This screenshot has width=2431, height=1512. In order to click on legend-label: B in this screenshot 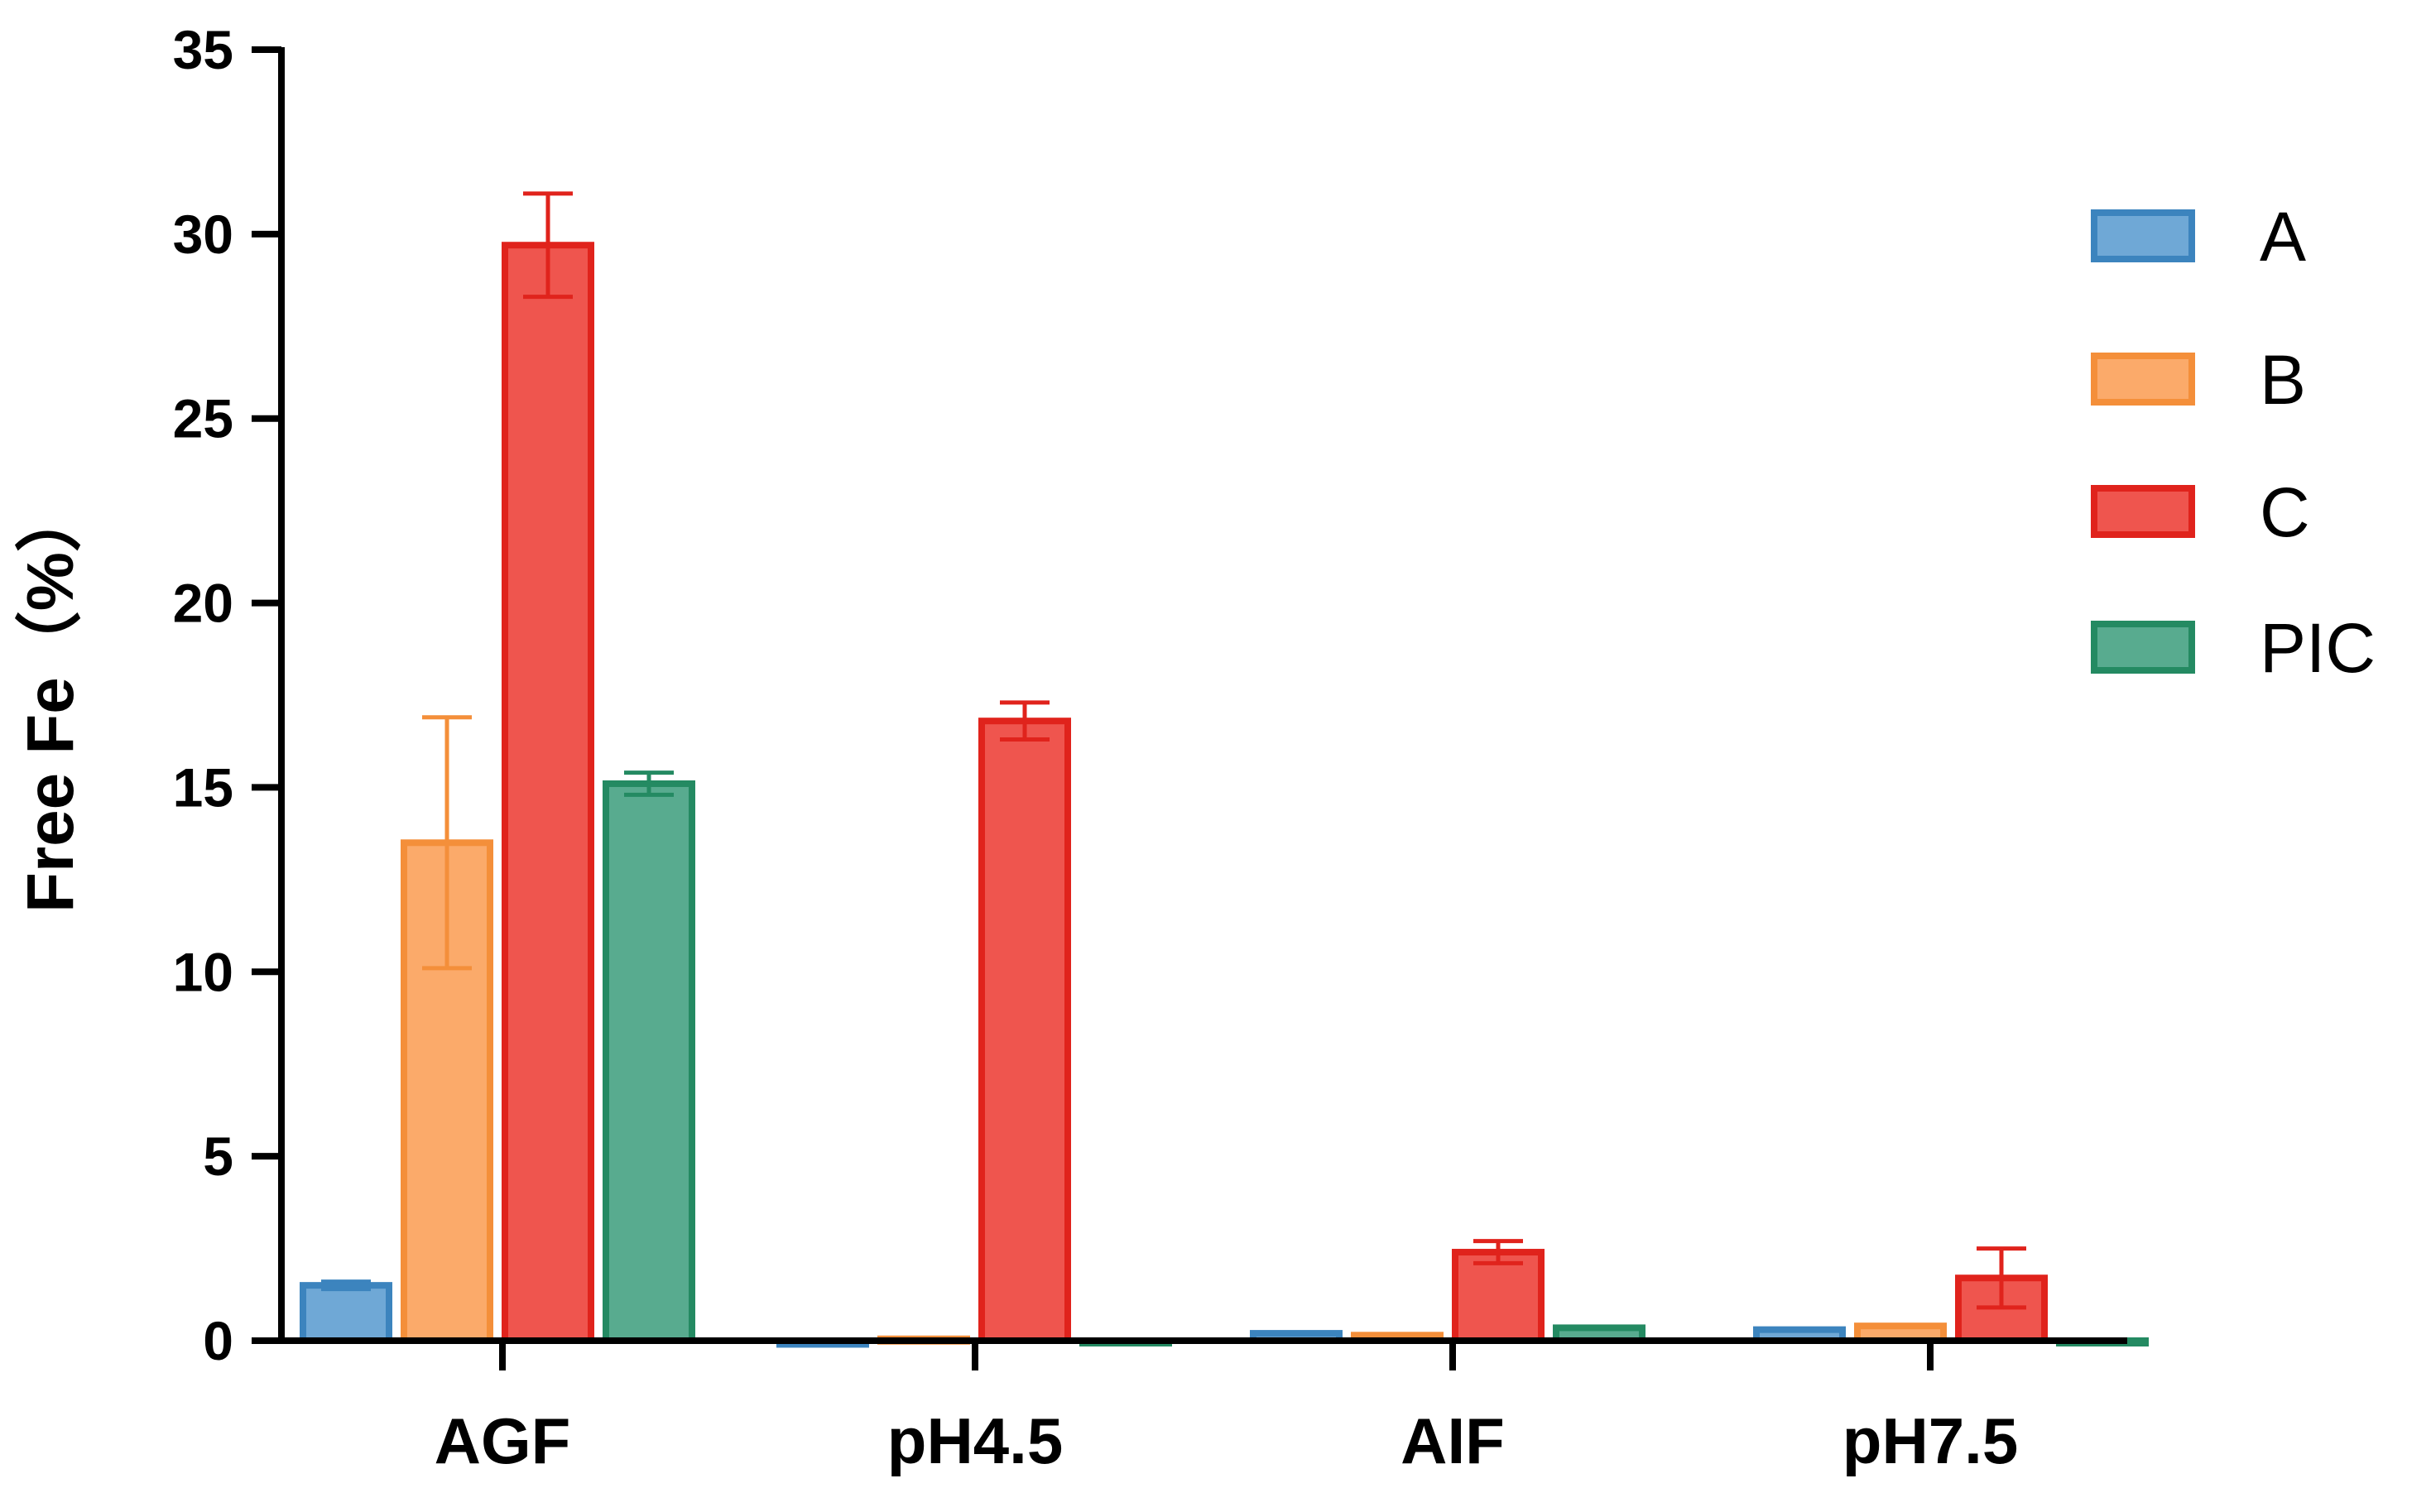, I will do `click(2283, 380)`.